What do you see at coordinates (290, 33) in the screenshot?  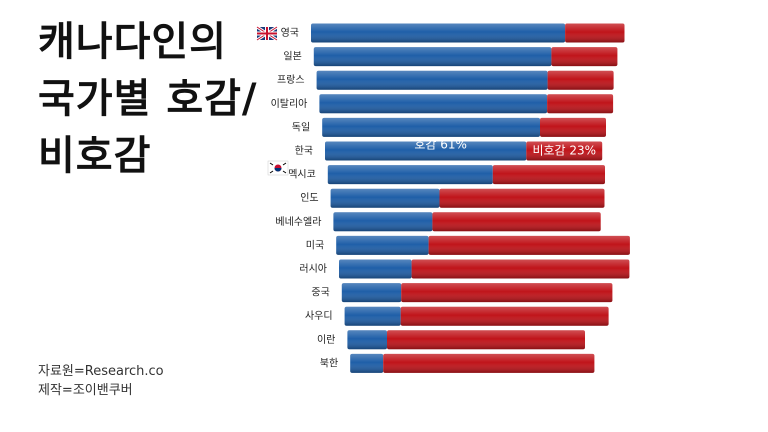 I see `category-label: 영국` at bounding box center [290, 33].